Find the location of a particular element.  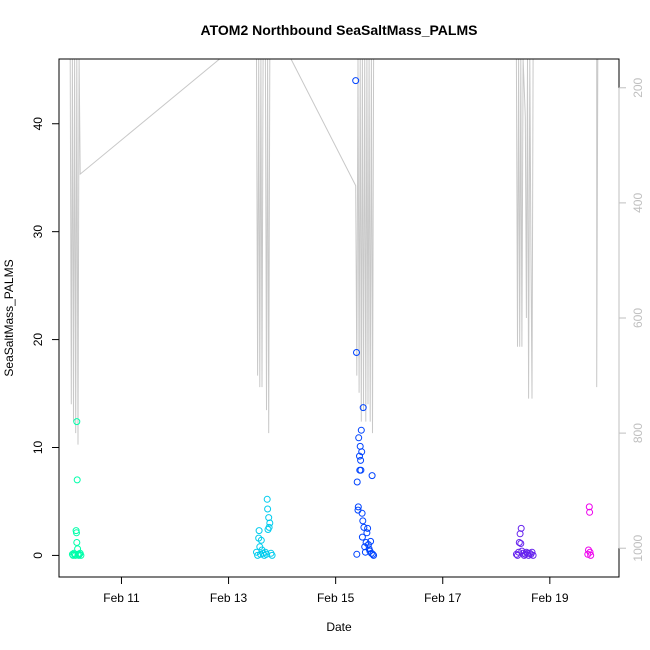

x-tick-label: Feb 11 is located at coordinates (121, 598).